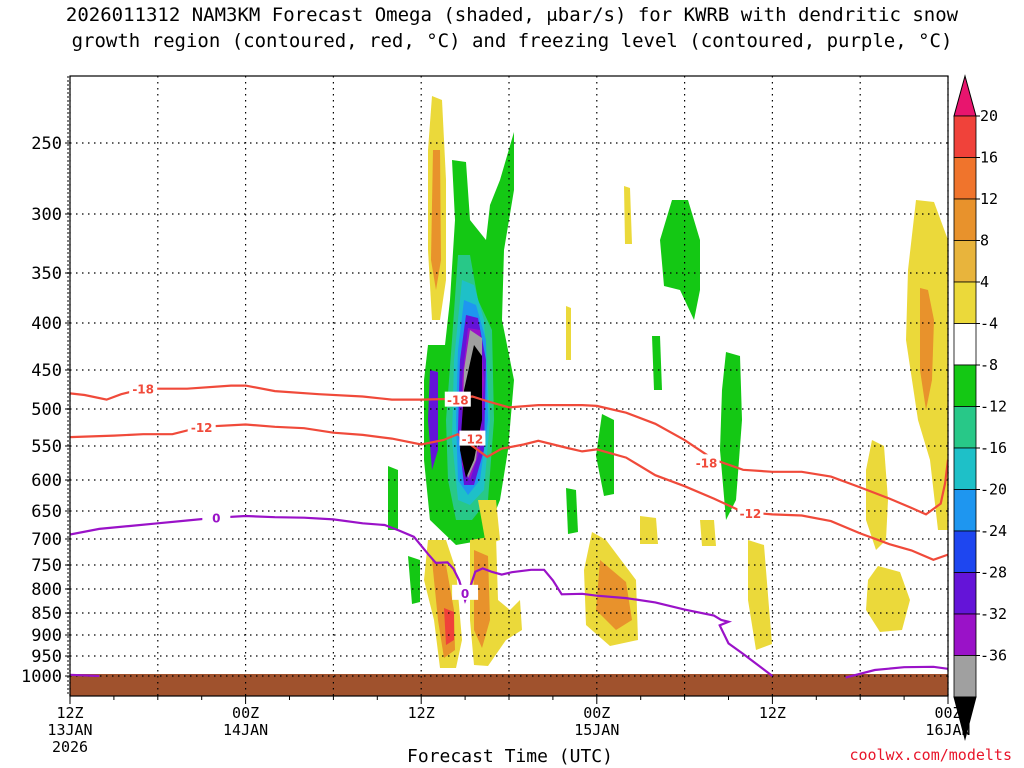 Image resolution: width=1024 pixels, height=768 pixels. Describe the element at coordinates (993, 490) in the screenshot. I see `colorbar-label: -20` at that location.